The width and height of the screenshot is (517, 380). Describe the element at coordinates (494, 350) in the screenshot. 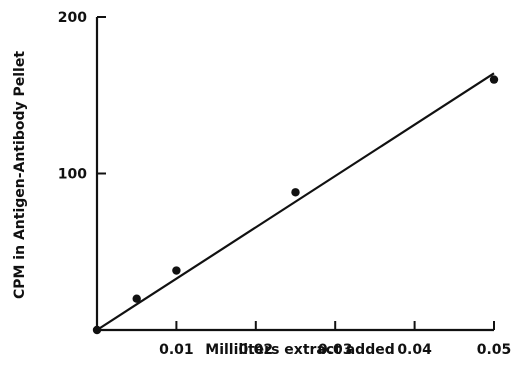

I see `x-tick-label: 0.05` at that location.